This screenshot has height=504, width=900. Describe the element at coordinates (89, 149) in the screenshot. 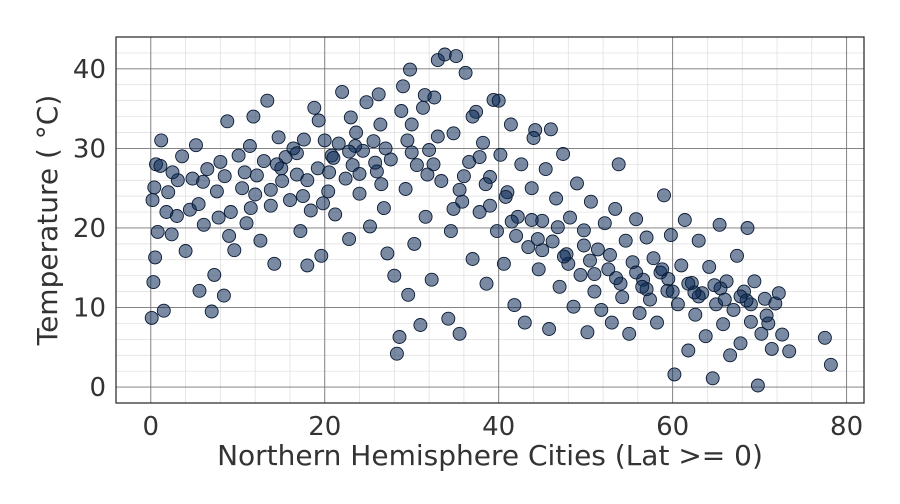

I see `y-tick-label: 30` at that location.